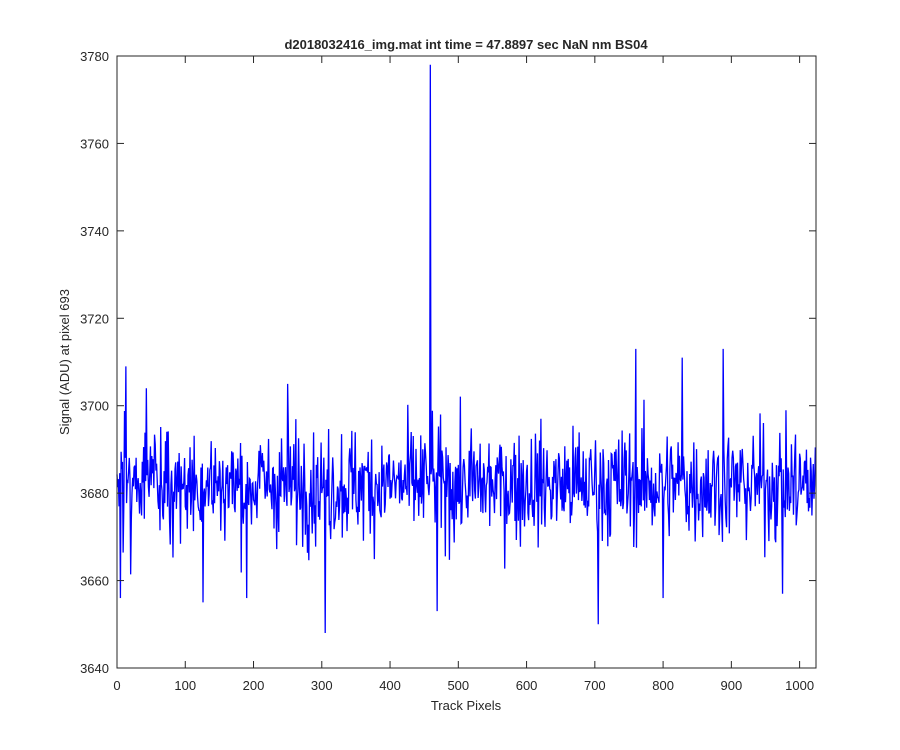  Describe the element at coordinates (94, 318) in the screenshot. I see `y-tick-label: 3720` at that location.